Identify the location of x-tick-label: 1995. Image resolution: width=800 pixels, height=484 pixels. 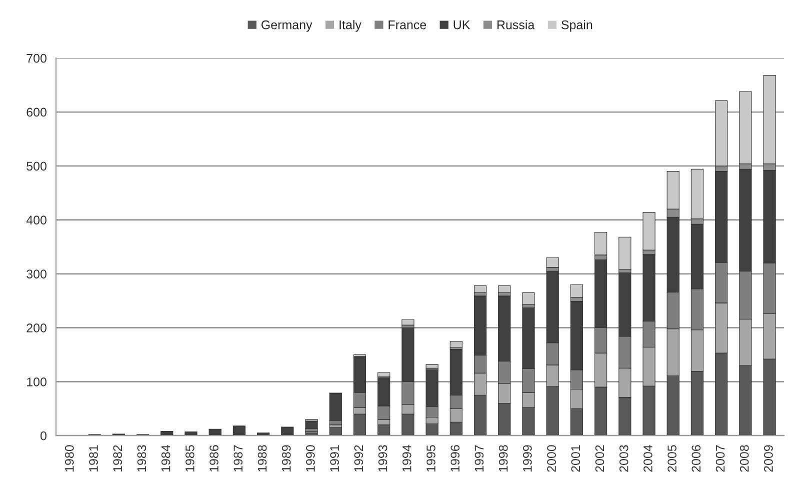
(431, 458).